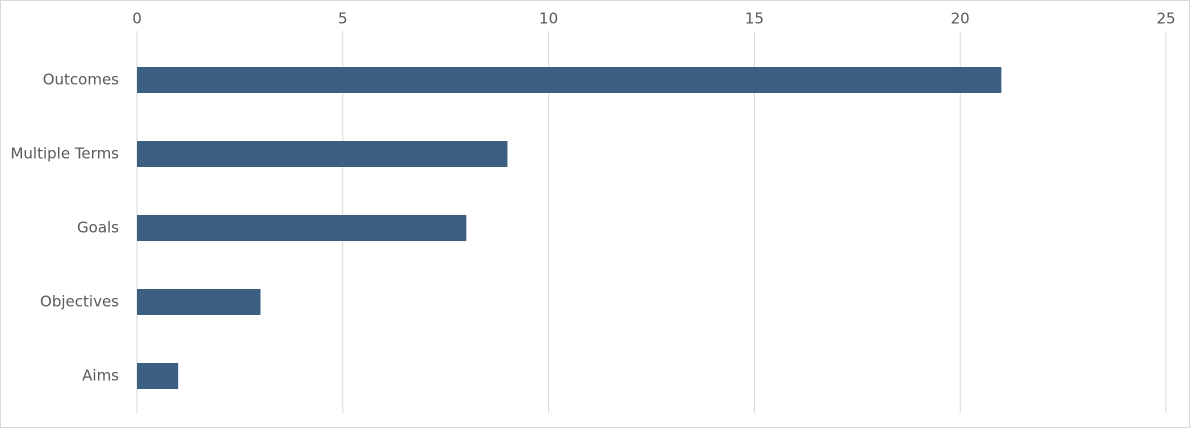 Image resolution: width=1192 pixels, height=430 pixels. I want to click on x-tick-label: 5, so click(343, 19).